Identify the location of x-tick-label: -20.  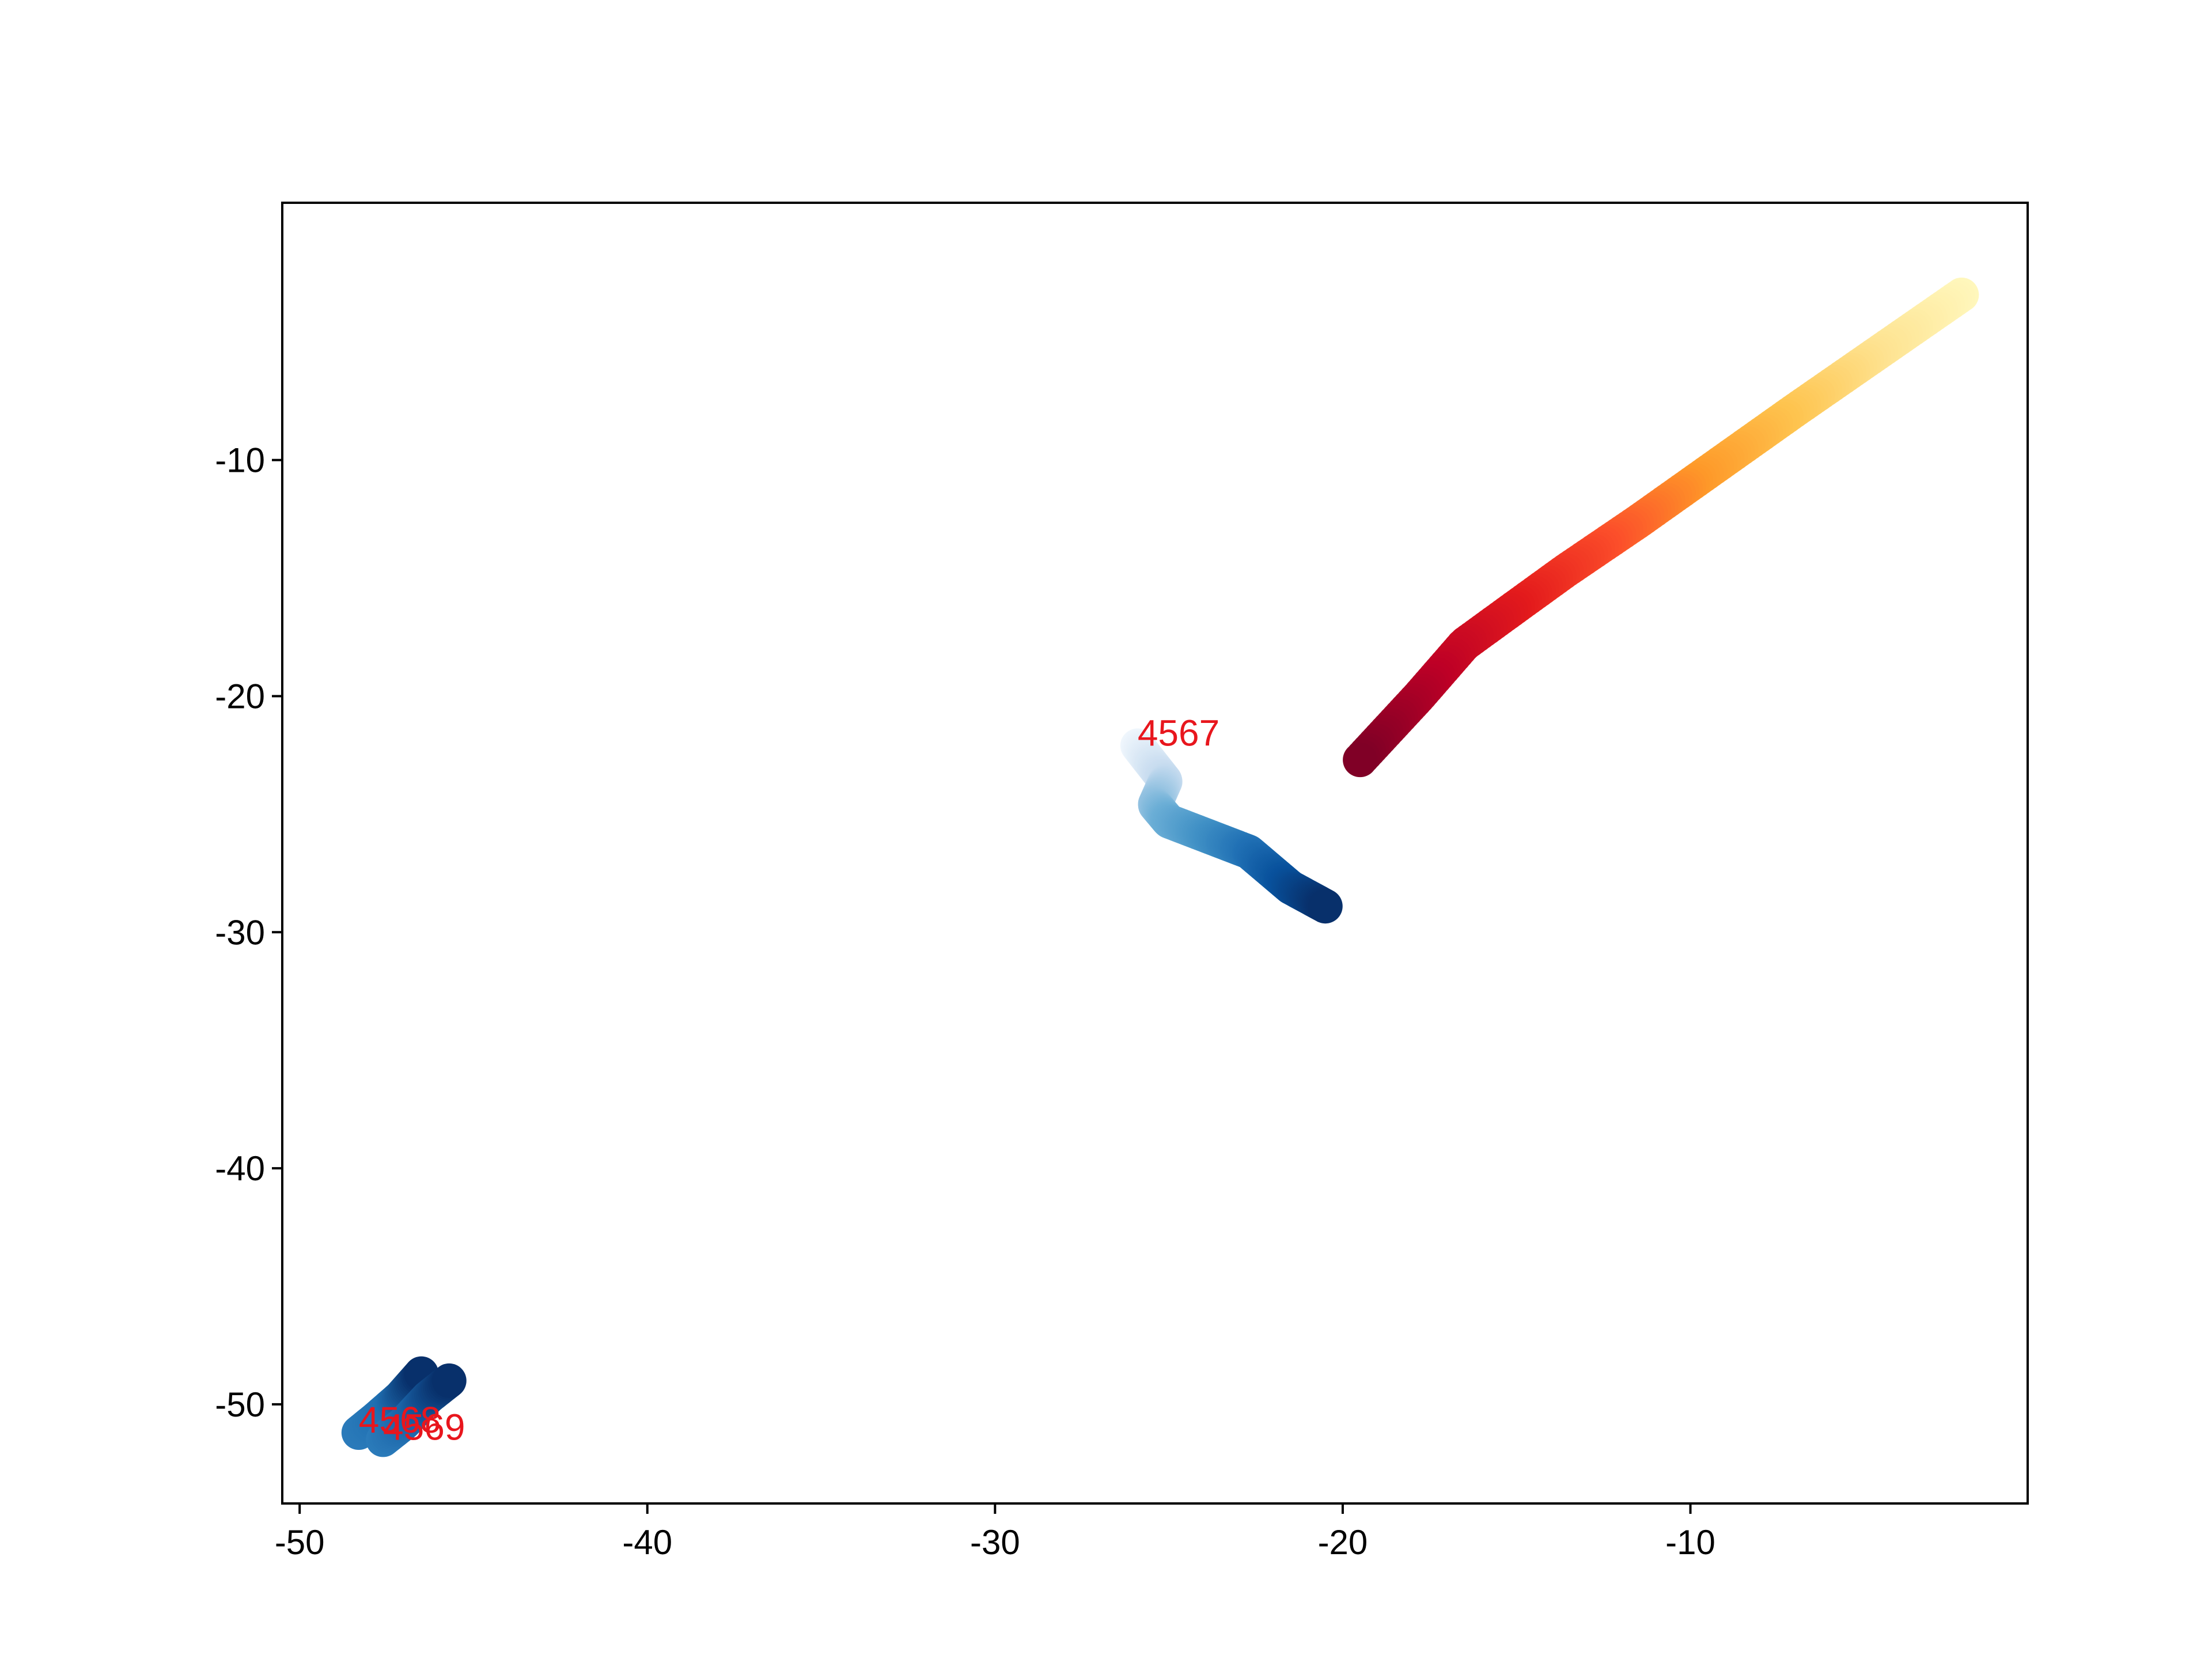
(1343, 1542).